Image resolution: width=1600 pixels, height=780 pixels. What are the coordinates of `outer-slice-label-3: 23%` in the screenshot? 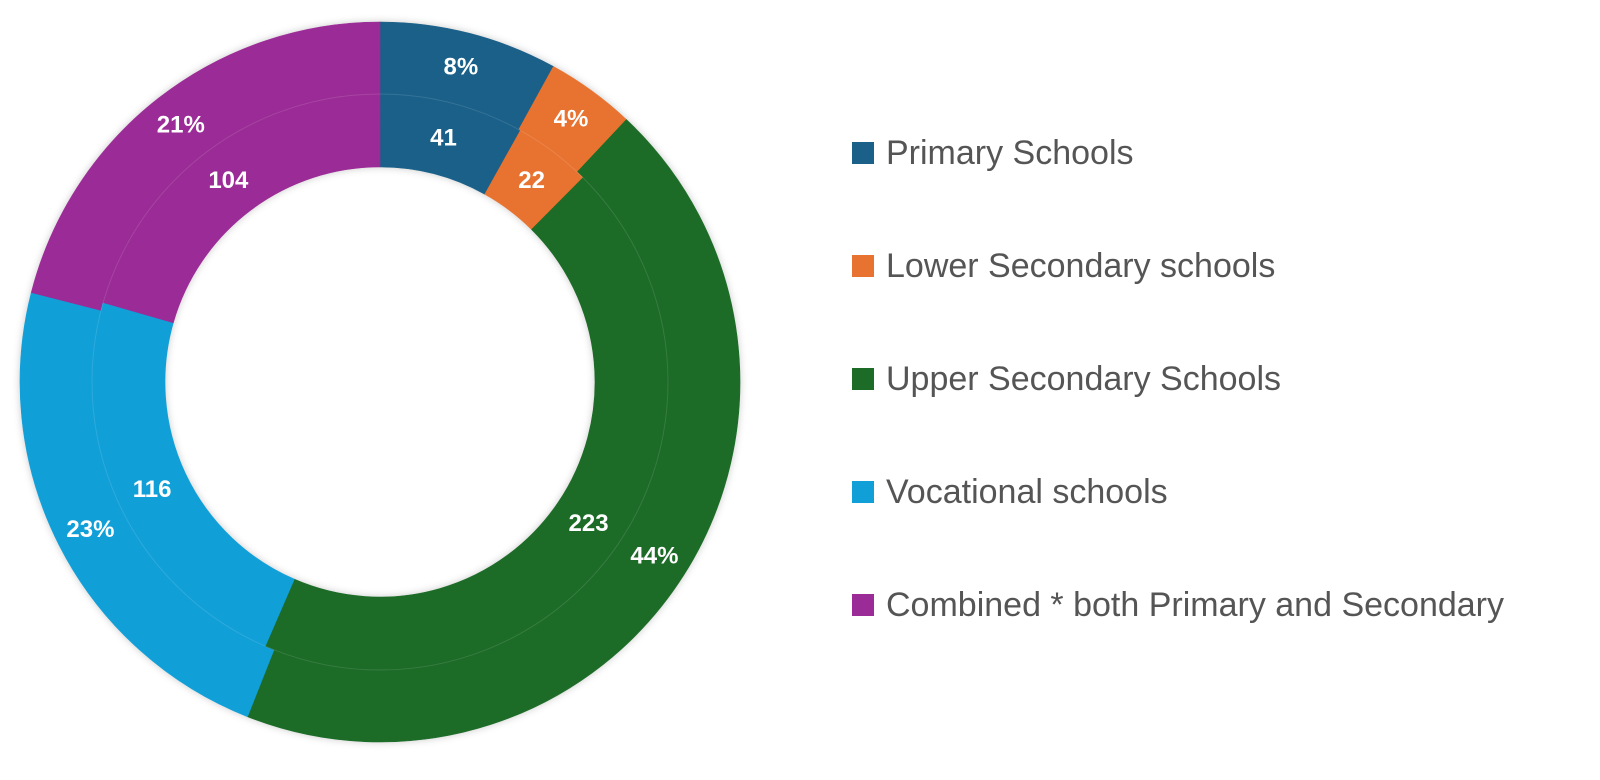 It's located at (90, 529).